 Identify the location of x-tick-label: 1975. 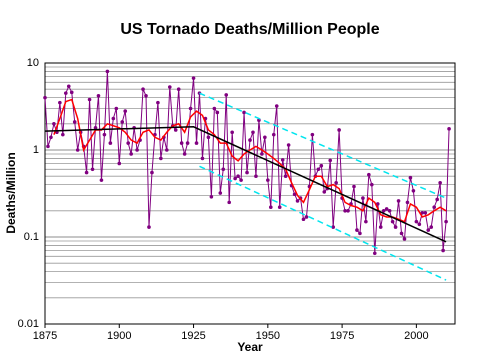
(342, 336).